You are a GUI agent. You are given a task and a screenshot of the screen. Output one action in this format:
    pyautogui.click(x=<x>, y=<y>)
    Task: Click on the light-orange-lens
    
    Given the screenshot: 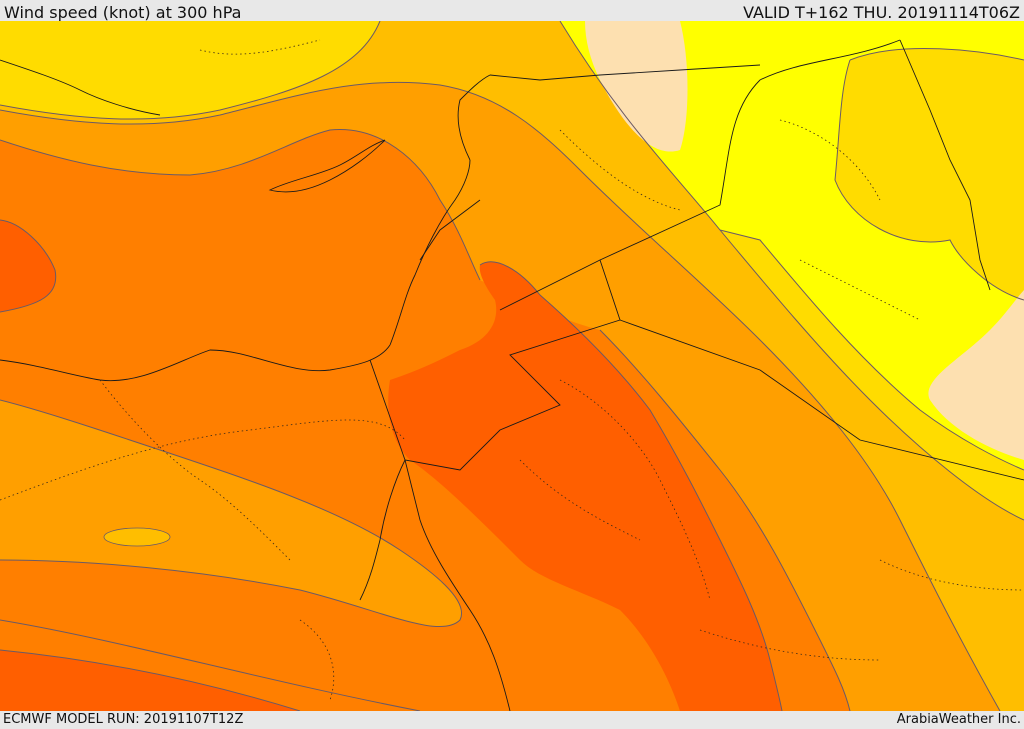 What is the action you would take?
    pyautogui.click(x=231, y=513)
    